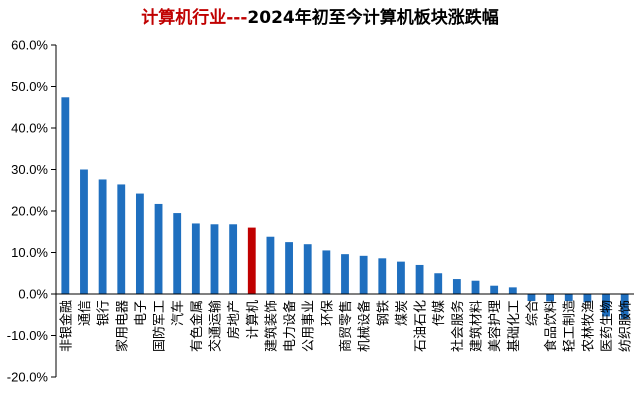 The image size is (640, 403). I want to click on category-label: 电力设备, so click(290, 326).